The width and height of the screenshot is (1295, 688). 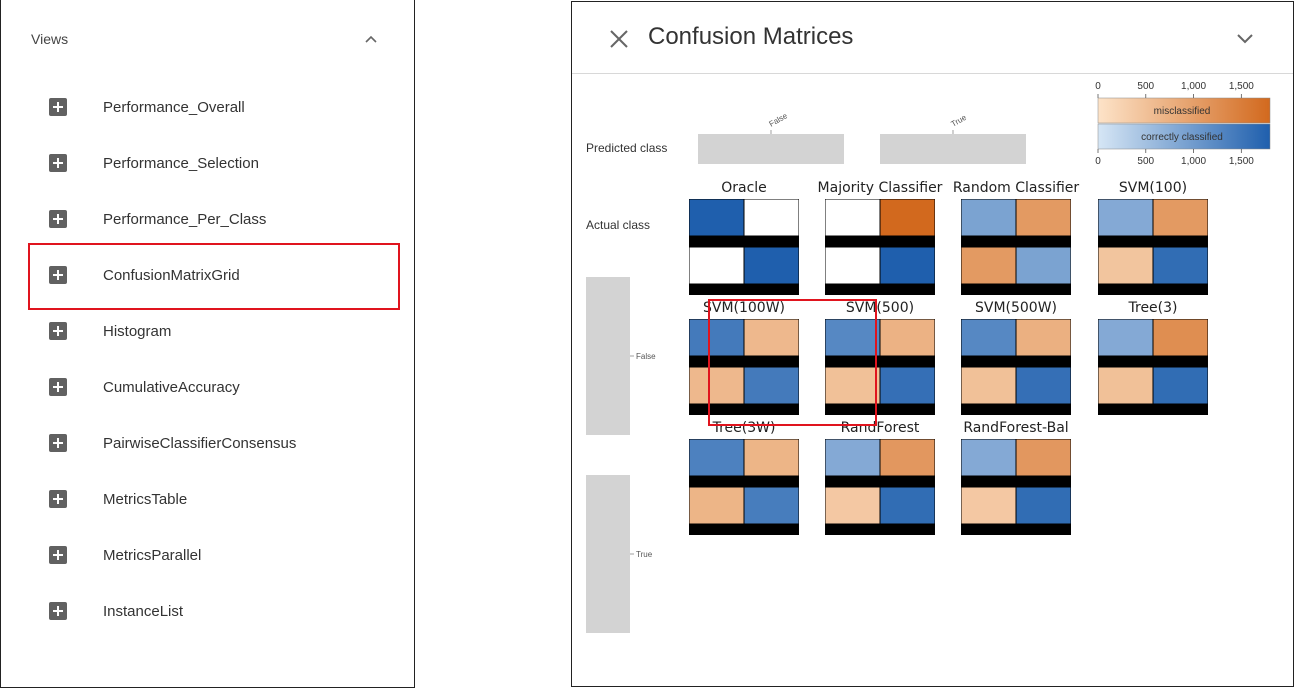 I want to click on confusion-matrix: Tree(3W), so click(x=744, y=477).